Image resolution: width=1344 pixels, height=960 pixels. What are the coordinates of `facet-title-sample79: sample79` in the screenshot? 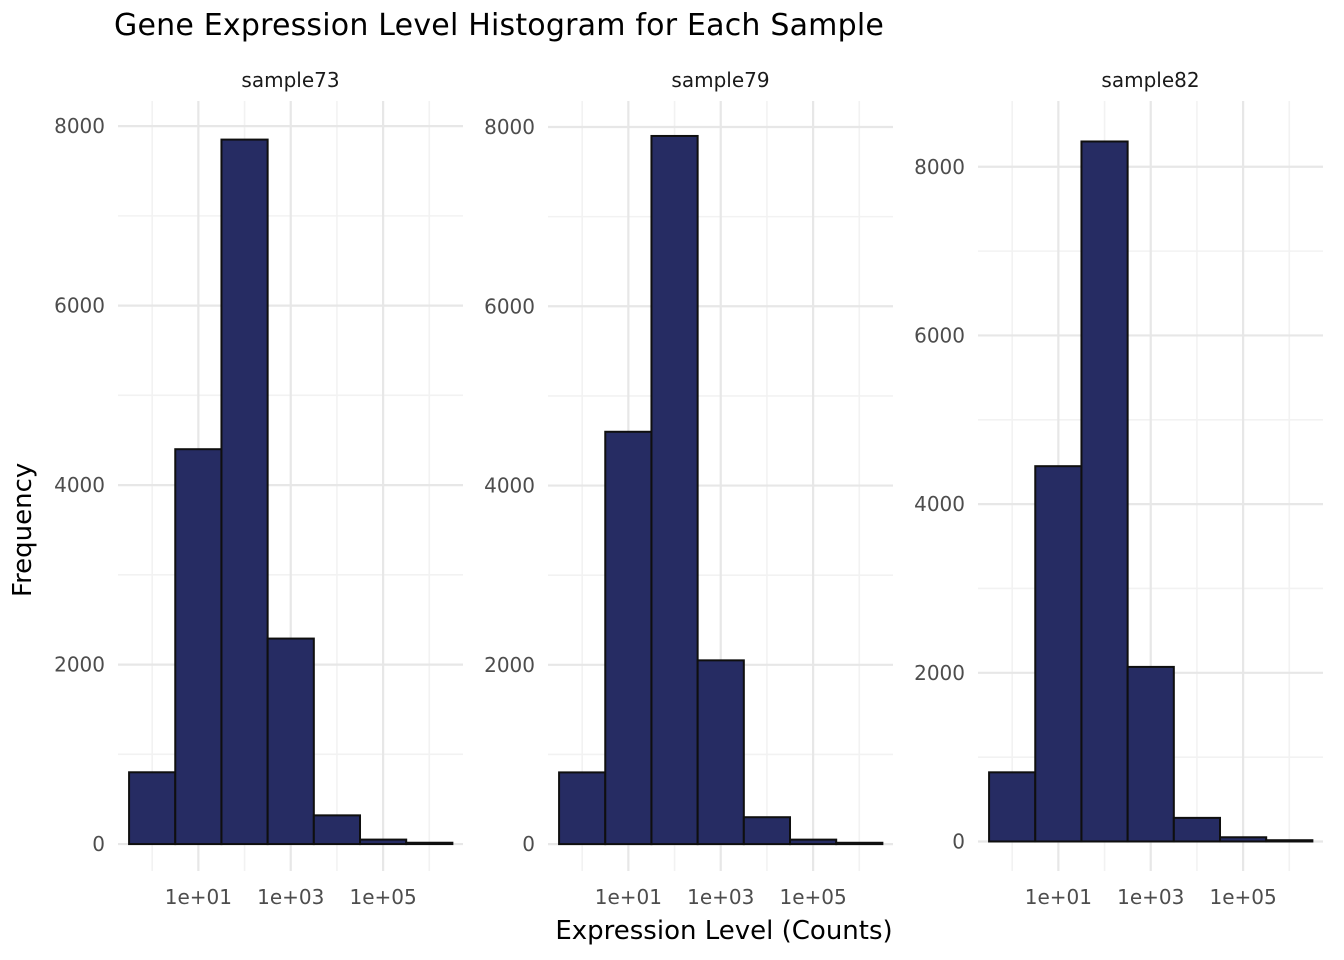 It's located at (720, 80).